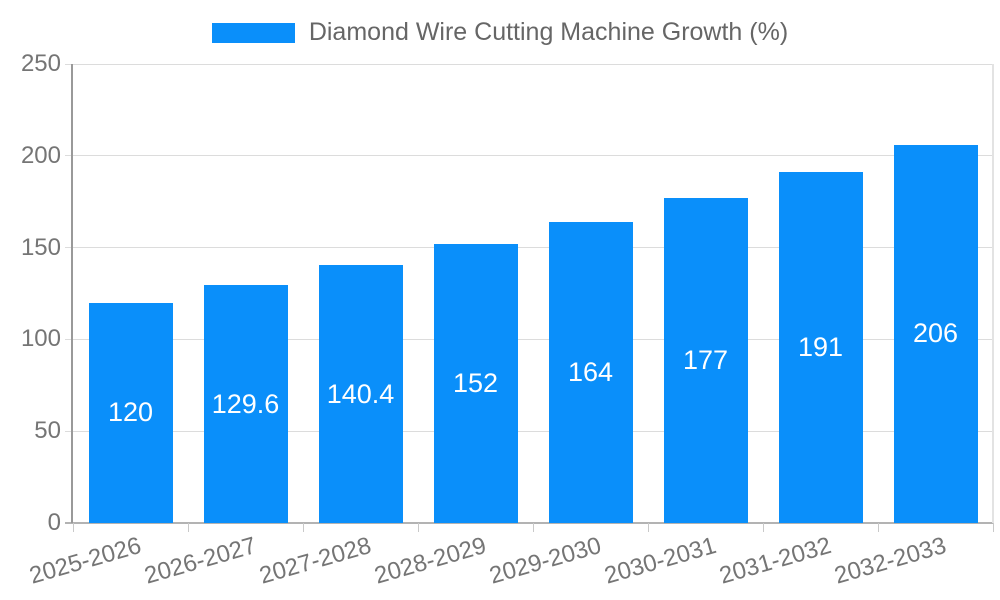 The height and width of the screenshot is (600, 1000). I want to click on bar: 177, so click(705, 360).